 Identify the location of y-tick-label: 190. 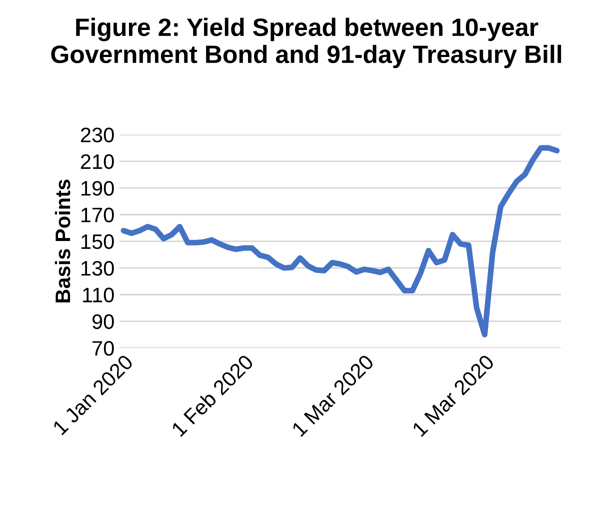
(98, 188).